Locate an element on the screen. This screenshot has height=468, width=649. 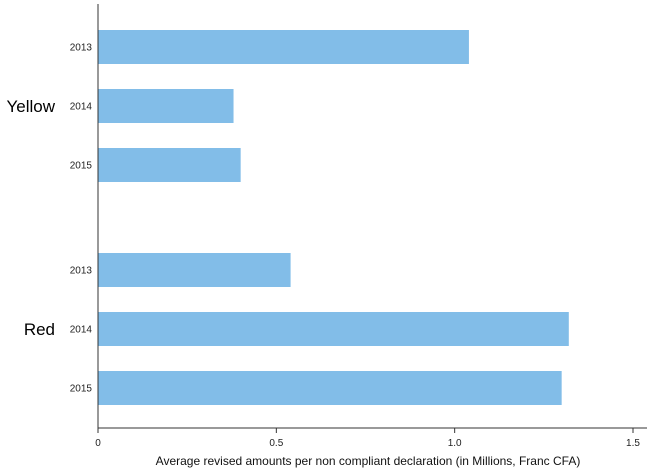
bar-red-2015 is located at coordinates (330, 388).